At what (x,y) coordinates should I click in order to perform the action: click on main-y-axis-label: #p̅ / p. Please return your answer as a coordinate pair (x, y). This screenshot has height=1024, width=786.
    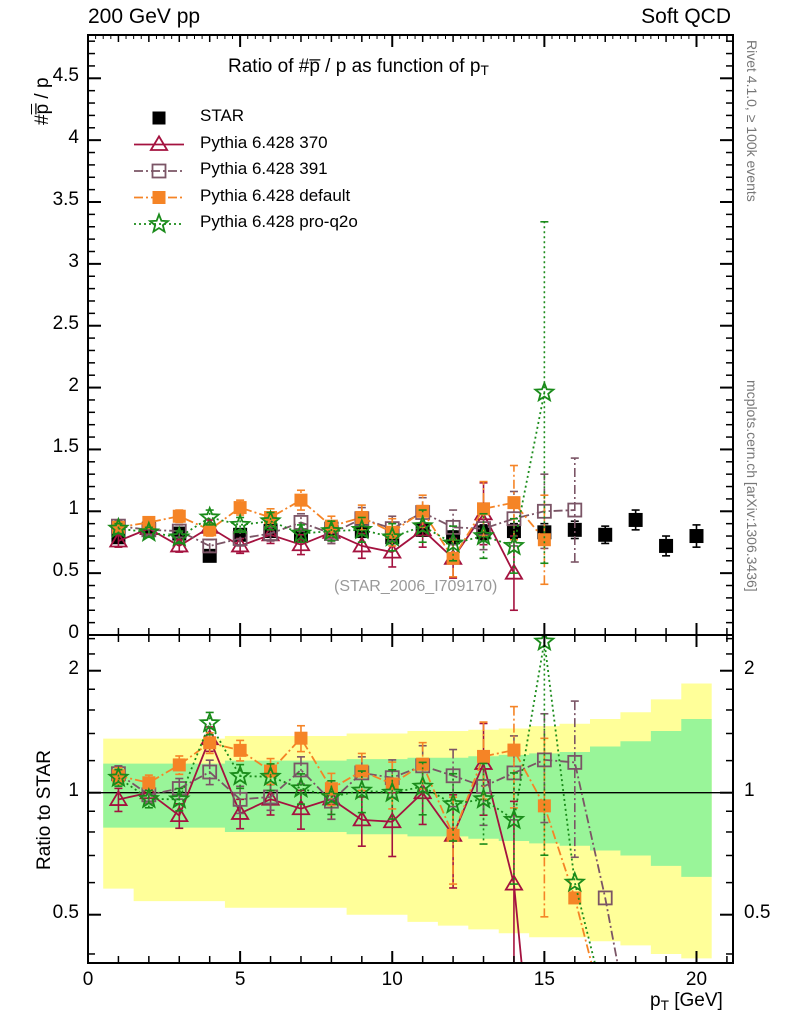
    Looking at the image, I should click on (43, 101).